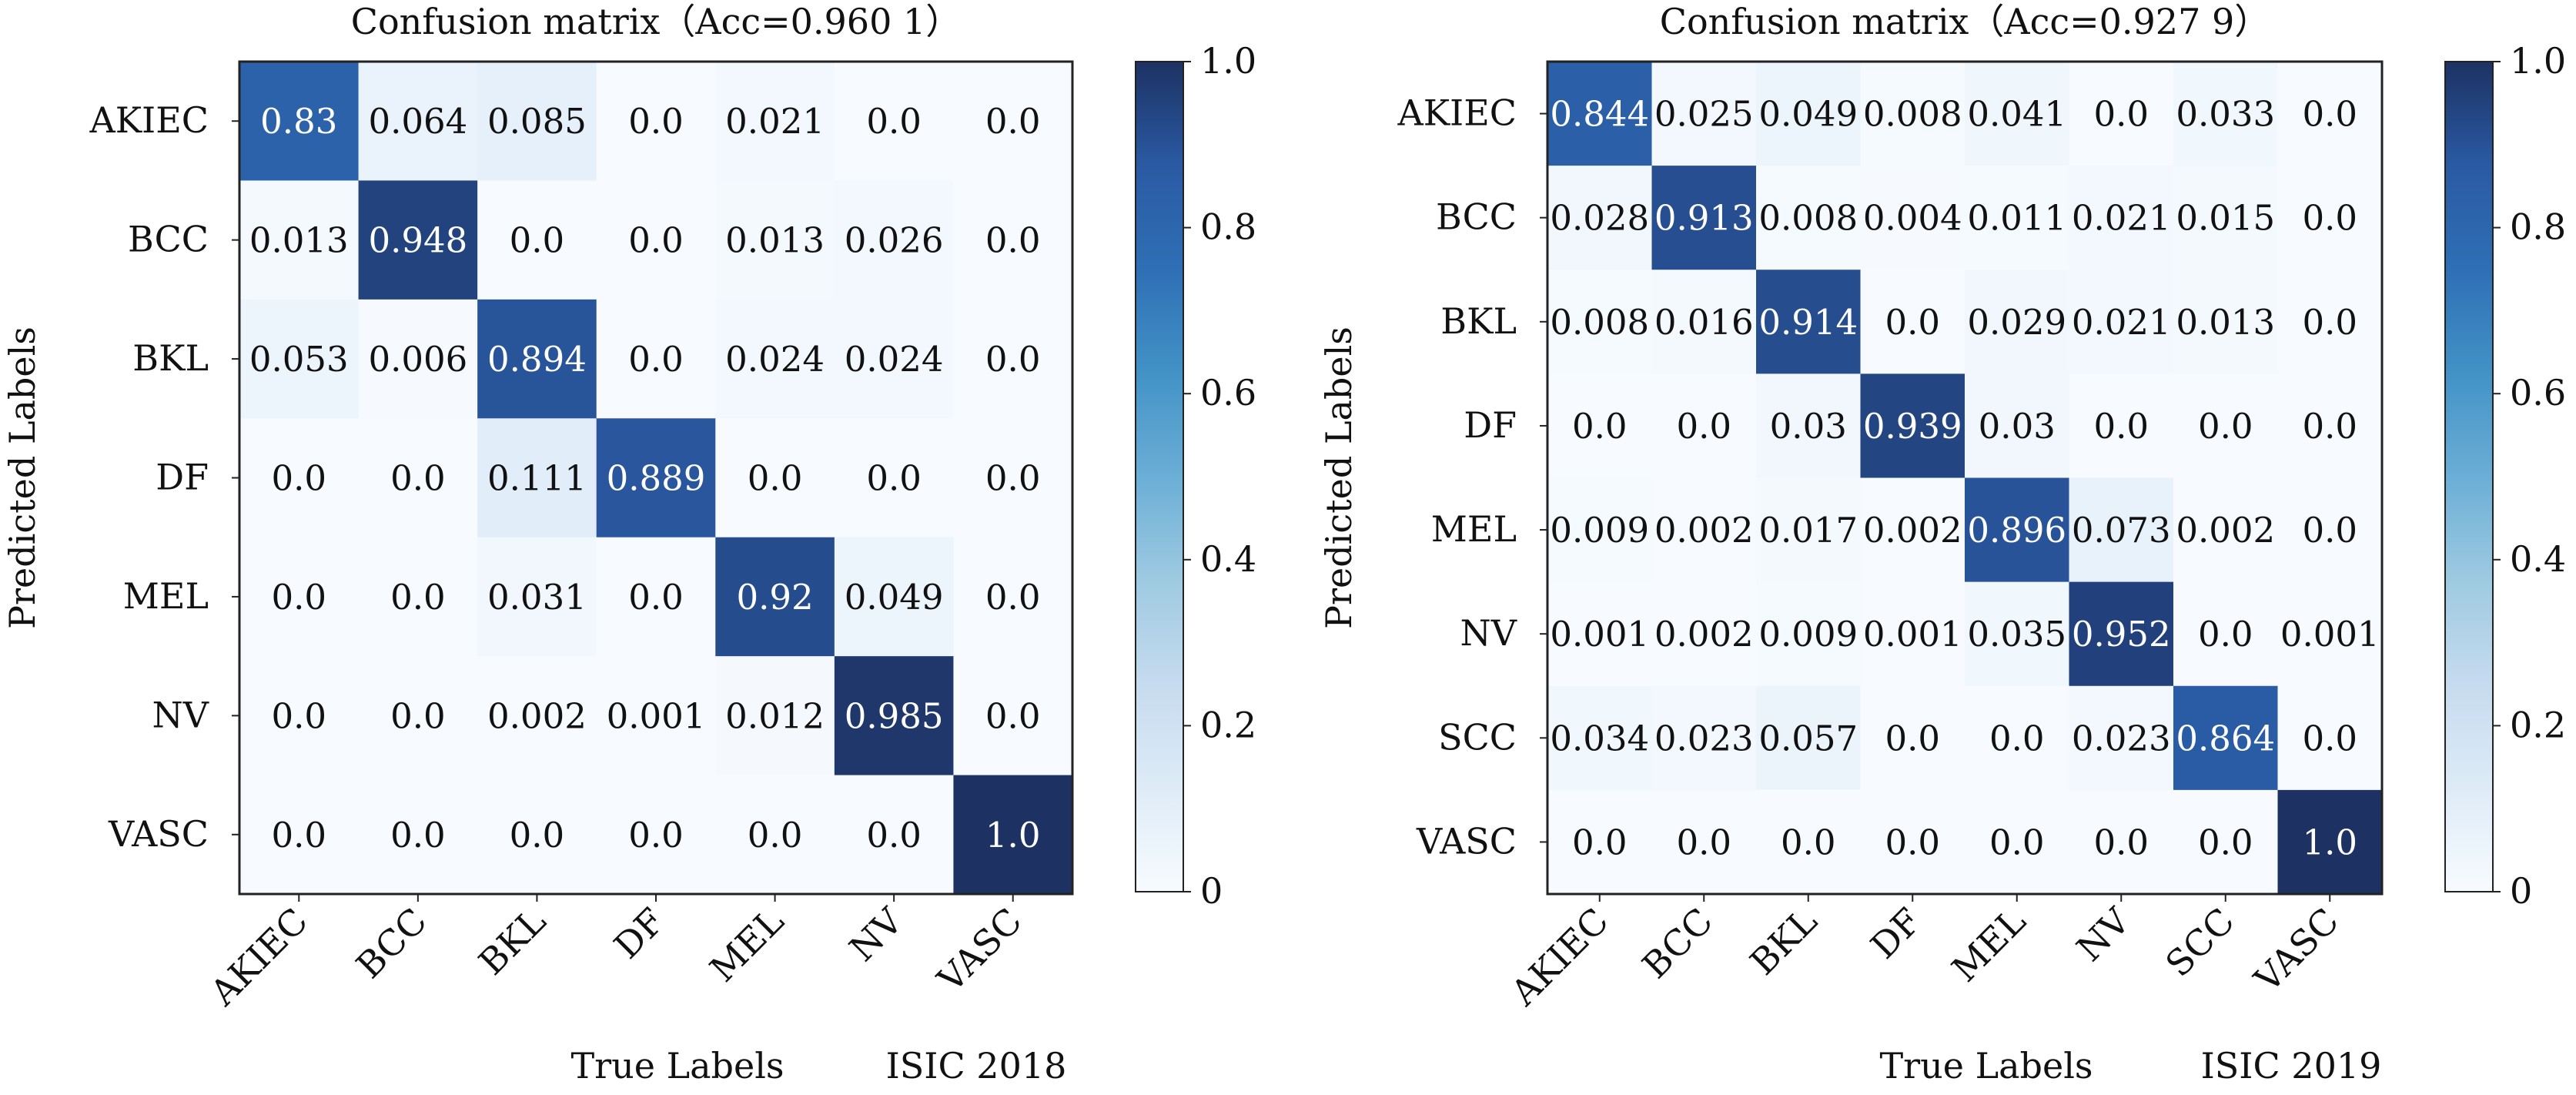 This screenshot has width=2576, height=1095. What do you see at coordinates (298, 121) in the screenshot?
I see `cell-value-label: 0.83` at bounding box center [298, 121].